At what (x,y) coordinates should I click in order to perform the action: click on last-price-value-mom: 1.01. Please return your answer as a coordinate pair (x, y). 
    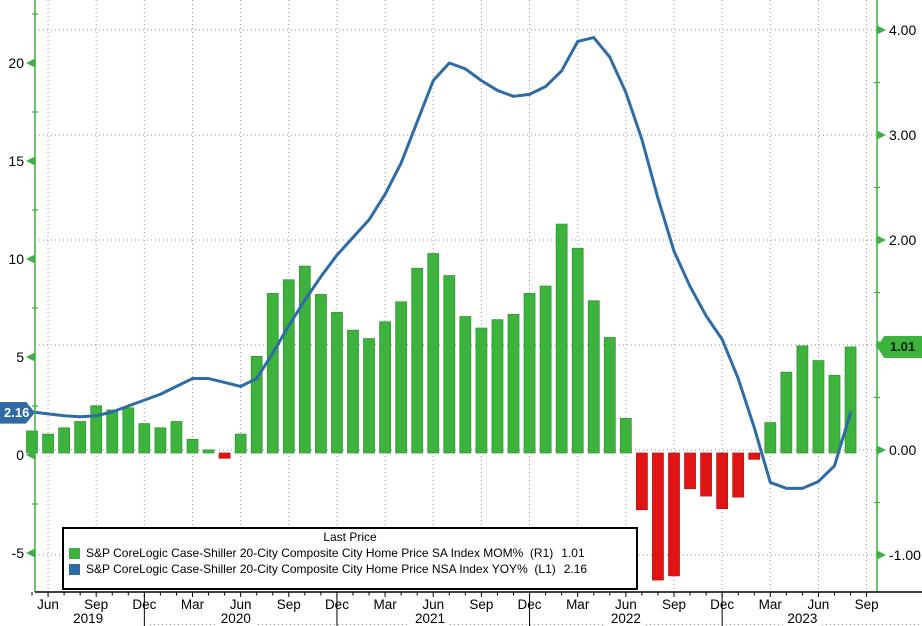
    Looking at the image, I should click on (902, 347).